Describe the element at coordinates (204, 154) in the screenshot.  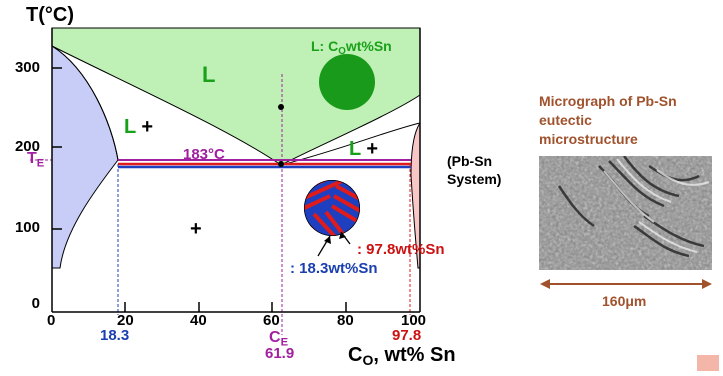
I see `eutectic-temp-label: 183°C` at that location.